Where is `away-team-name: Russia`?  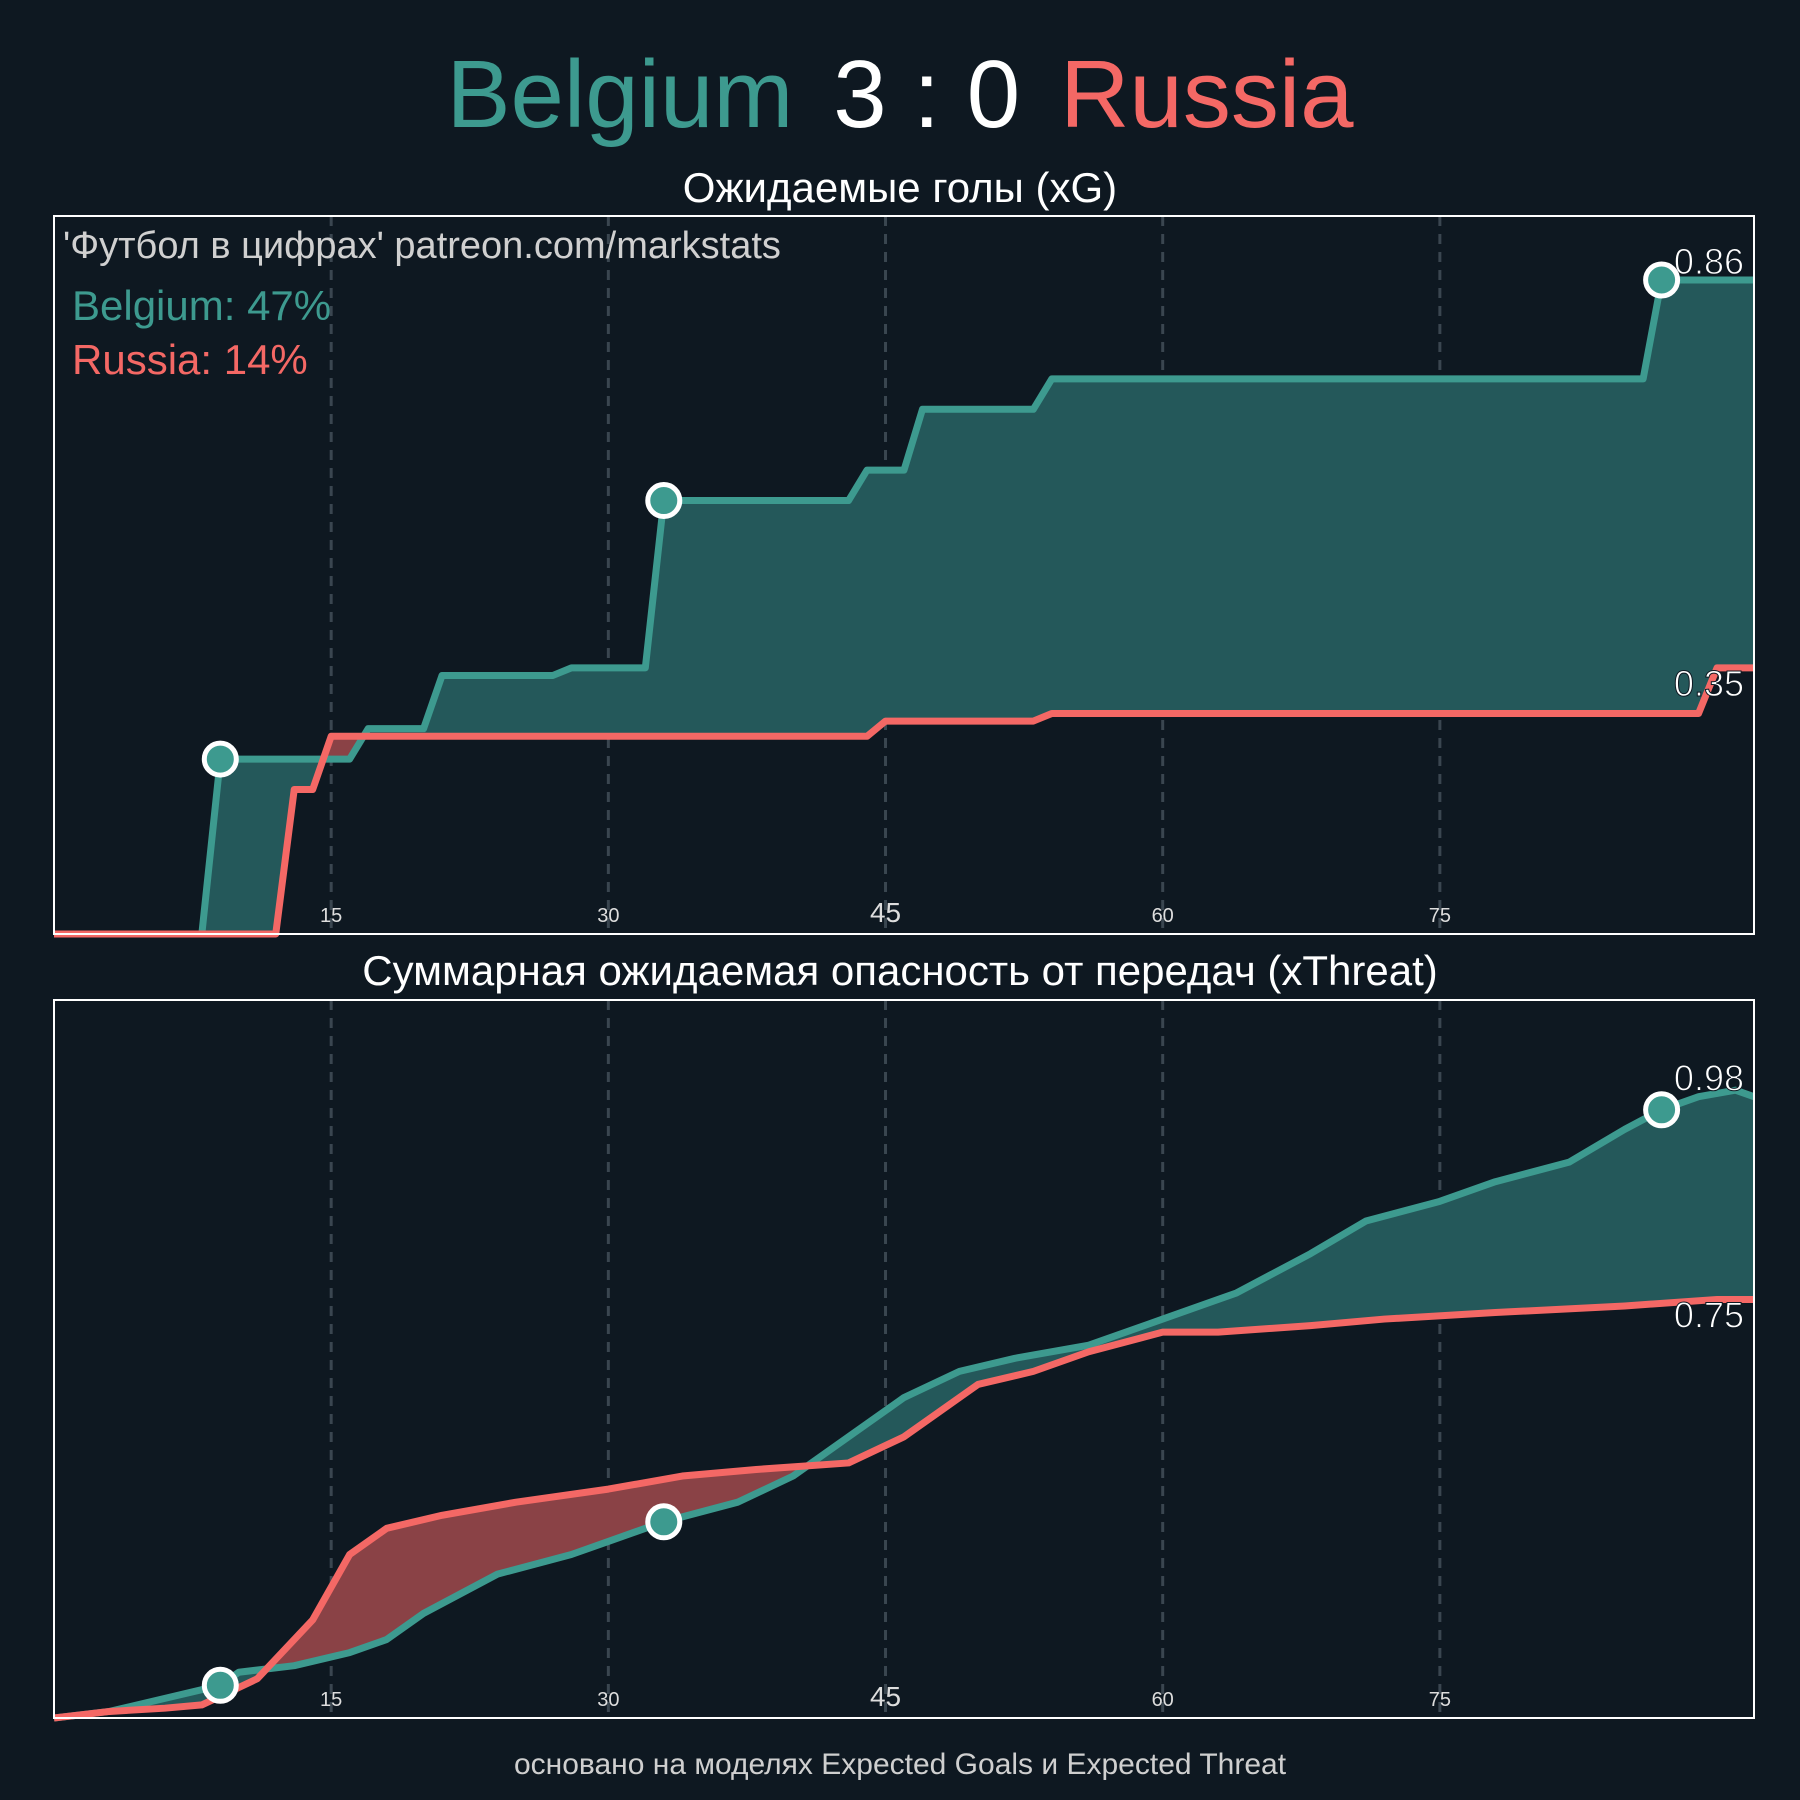 away-team-name: Russia is located at coordinates (1207, 94).